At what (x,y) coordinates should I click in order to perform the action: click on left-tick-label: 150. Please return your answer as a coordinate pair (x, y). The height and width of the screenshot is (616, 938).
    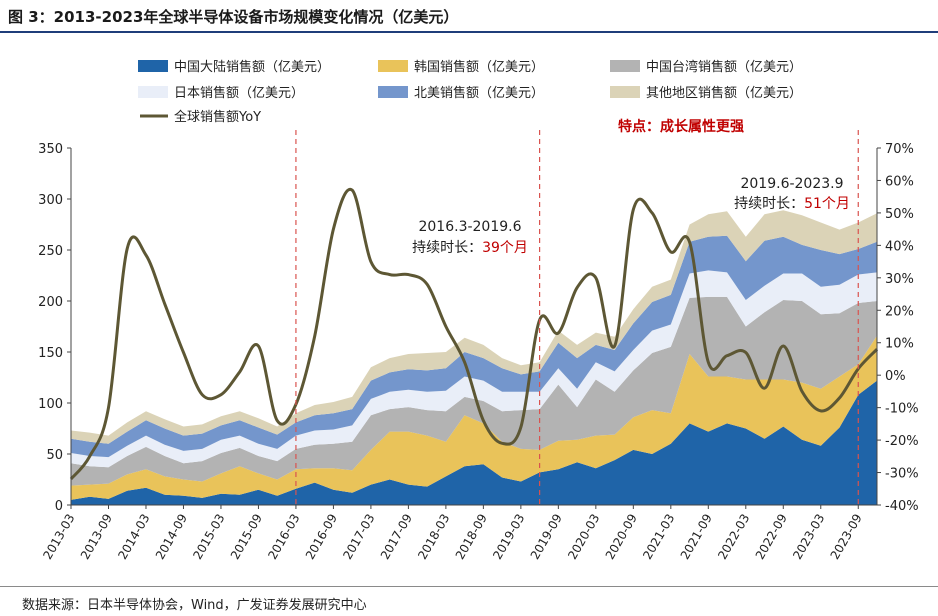
    Looking at the image, I should click on (50, 353).